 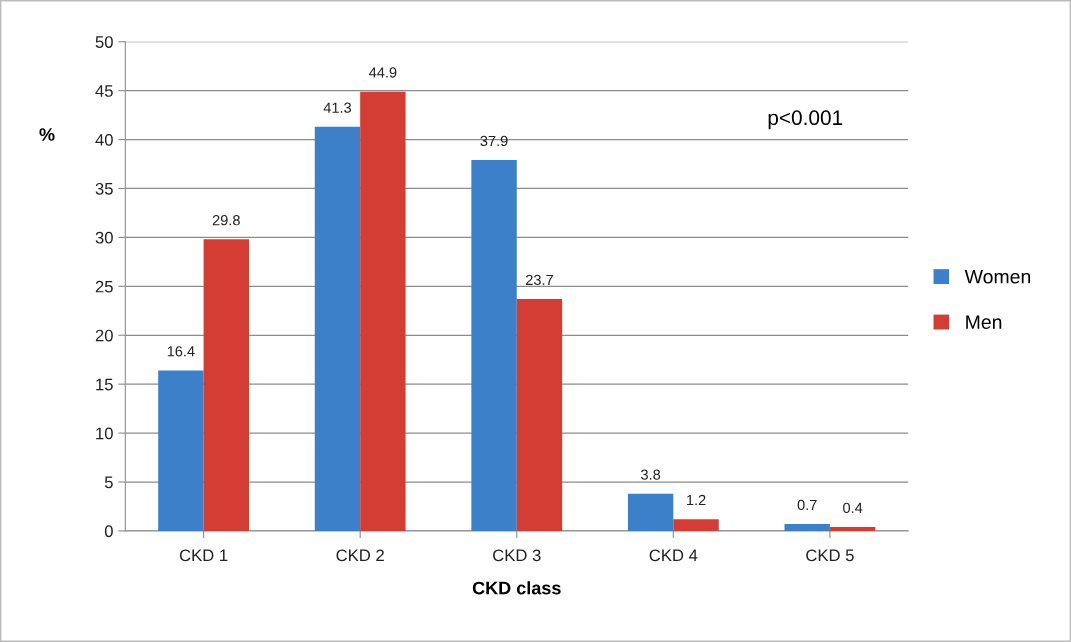 What do you see at coordinates (104, 237) in the screenshot?
I see `y-tick-label: 30` at bounding box center [104, 237].